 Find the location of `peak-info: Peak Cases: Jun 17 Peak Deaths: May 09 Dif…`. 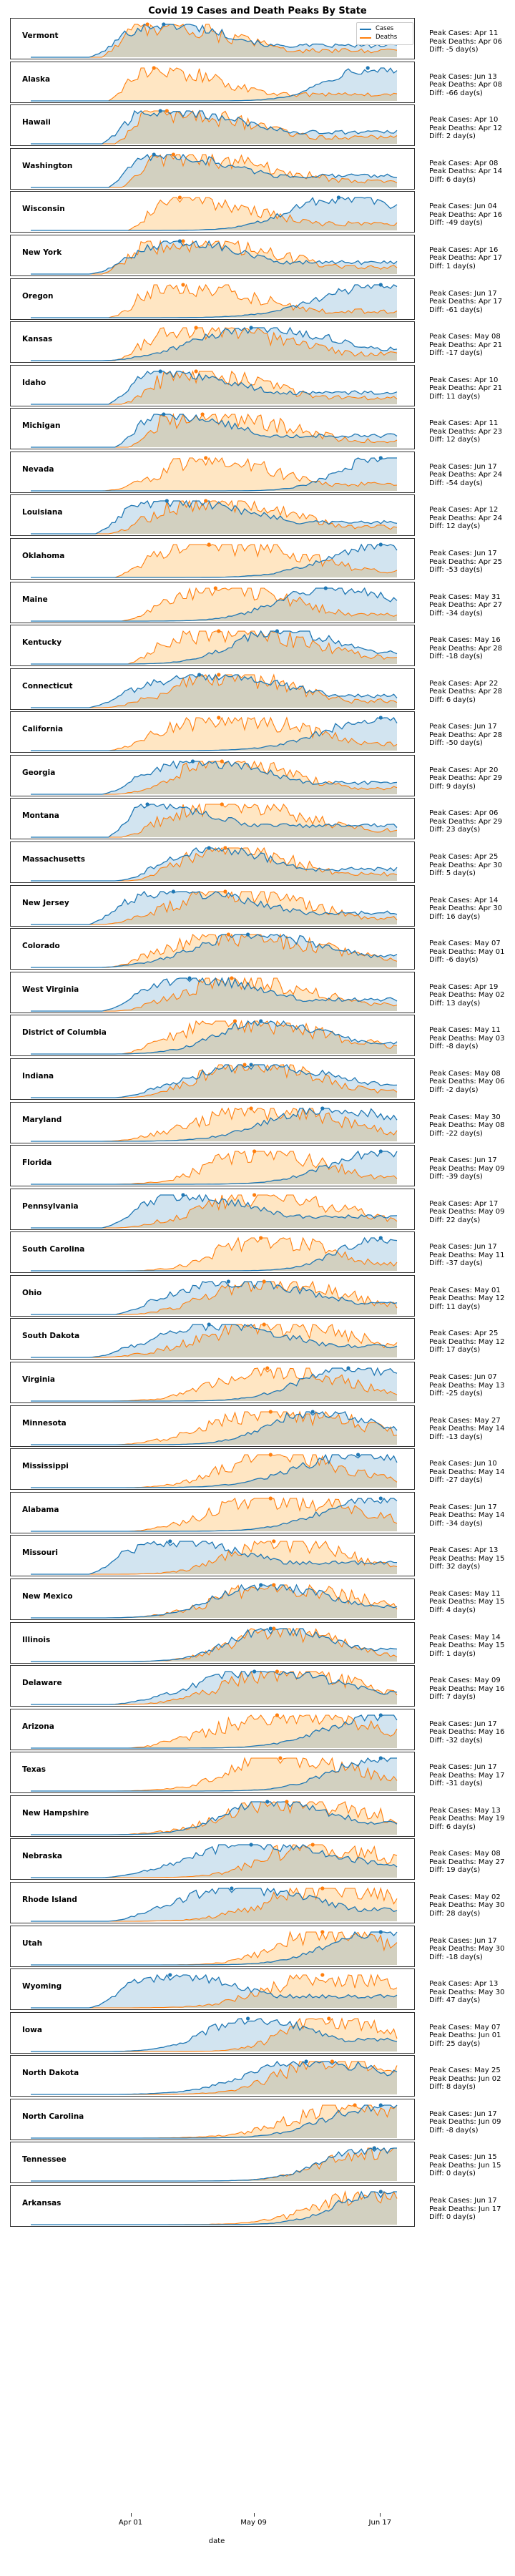

peak-info: Peak Cases: Jun 17 Peak Deaths: May 09 Dif… is located at coordinates (472, 1168).